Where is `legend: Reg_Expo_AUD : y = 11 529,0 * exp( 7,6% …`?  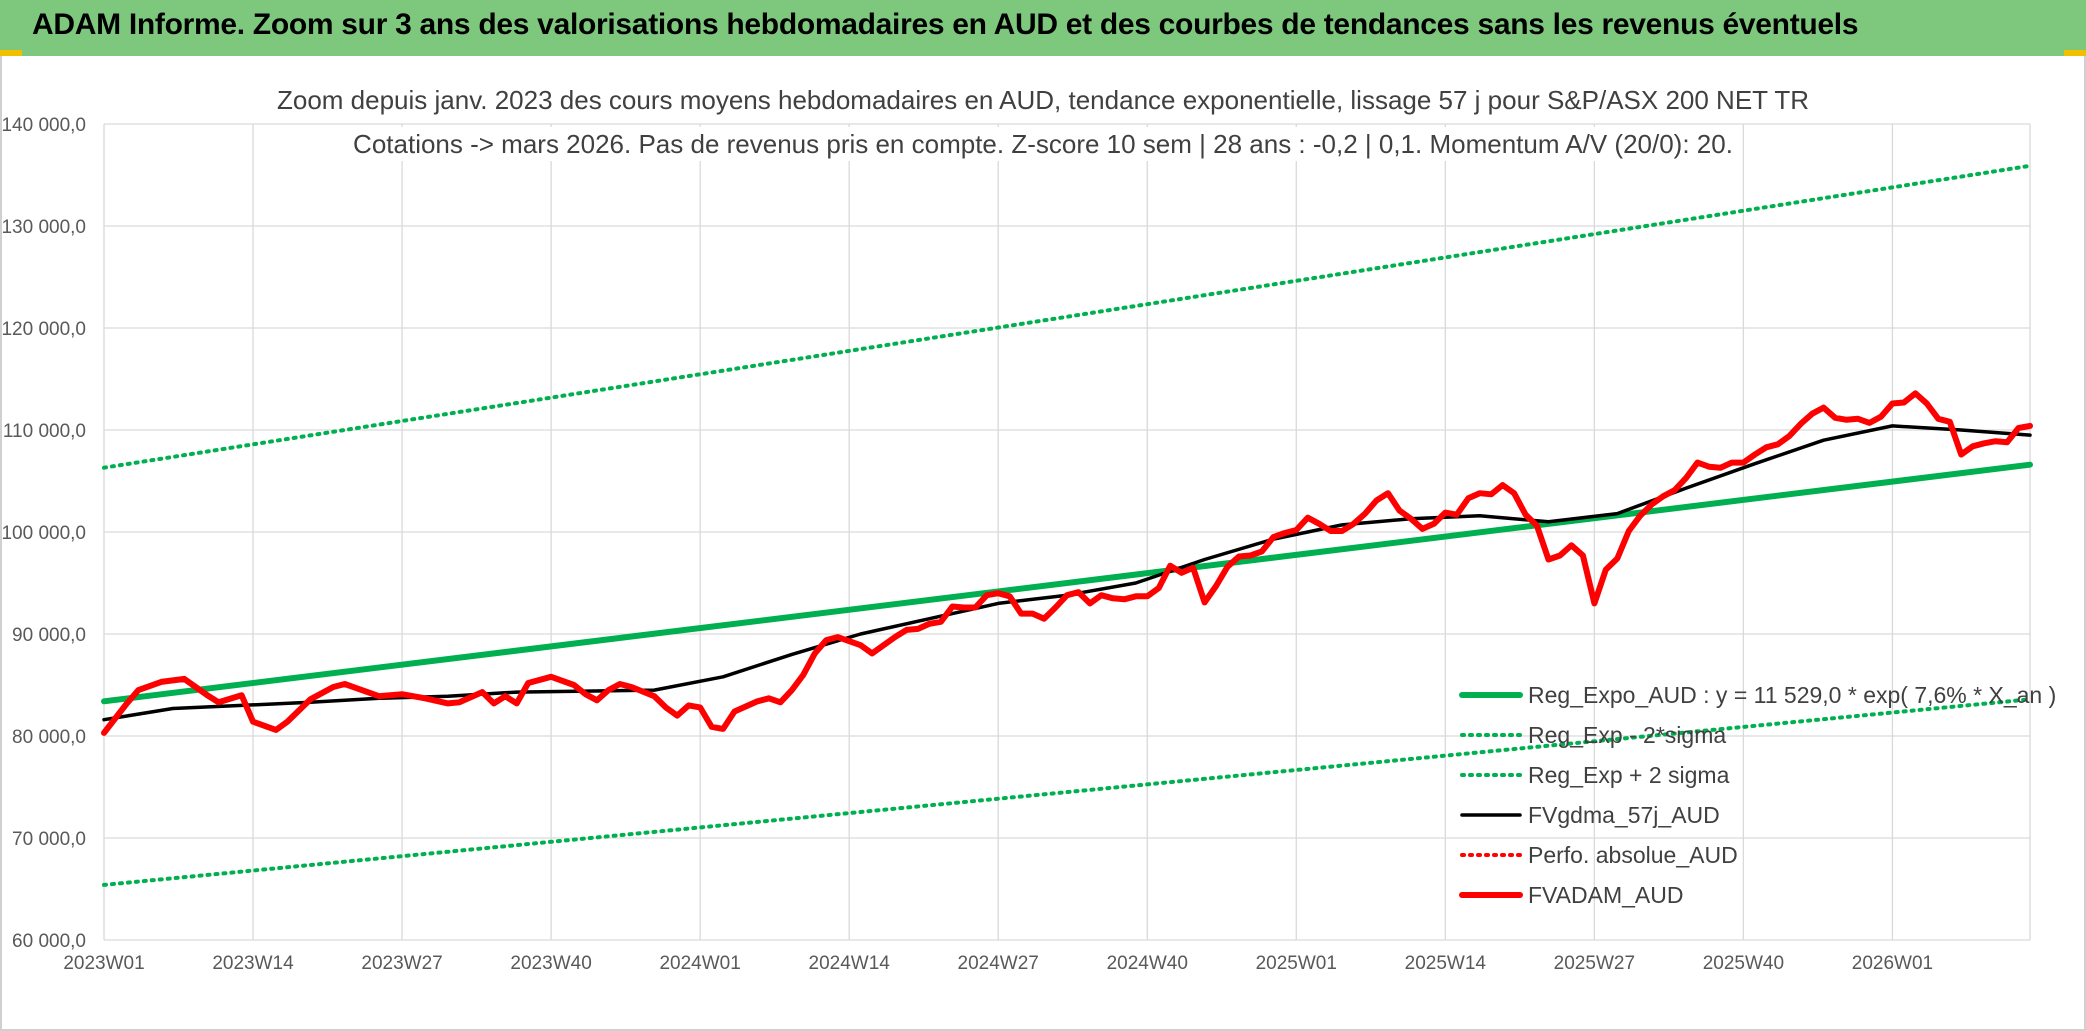
legend: Reg_Expo_AUD : y = 11 529,0 * exp( 7,6% … is located at coordinates (1757, 795).